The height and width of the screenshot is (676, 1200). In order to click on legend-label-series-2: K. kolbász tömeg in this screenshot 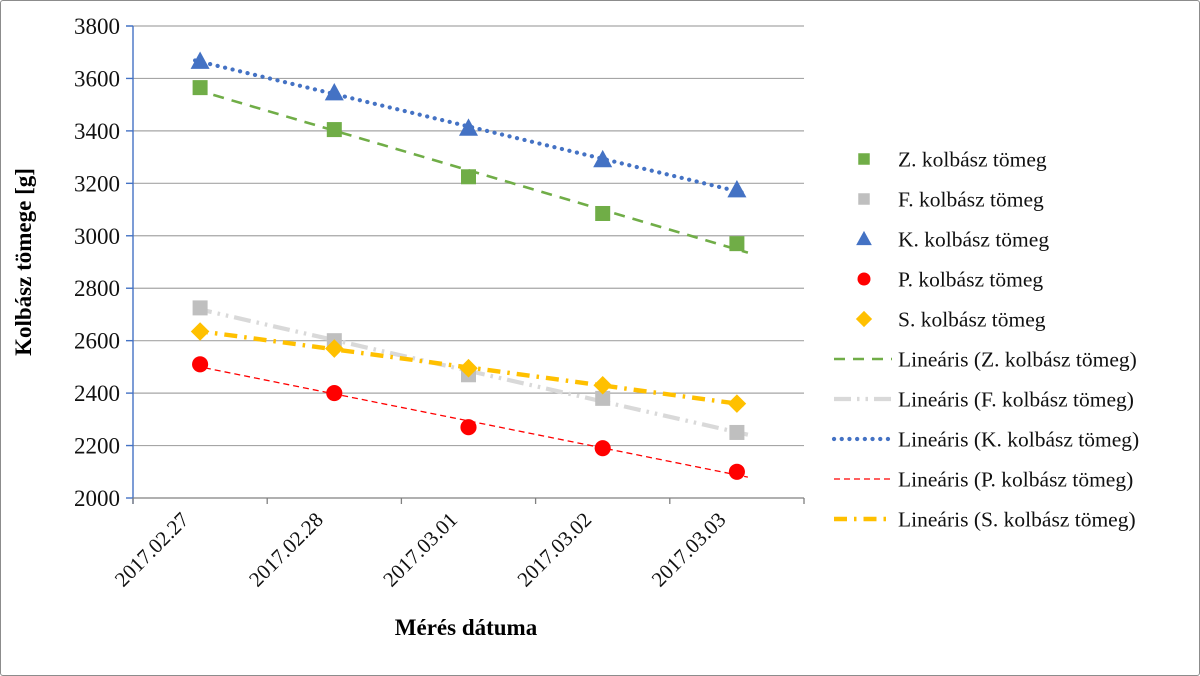, I will do `click(973, 240)`.